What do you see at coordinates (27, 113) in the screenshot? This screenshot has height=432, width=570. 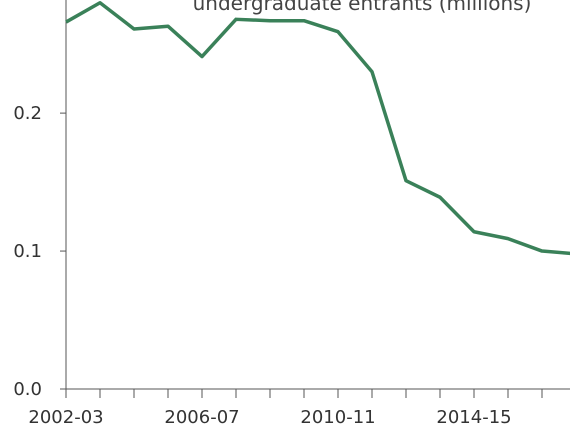 I see `y-tick-label: 0.2` at bounding box center [27, 113].